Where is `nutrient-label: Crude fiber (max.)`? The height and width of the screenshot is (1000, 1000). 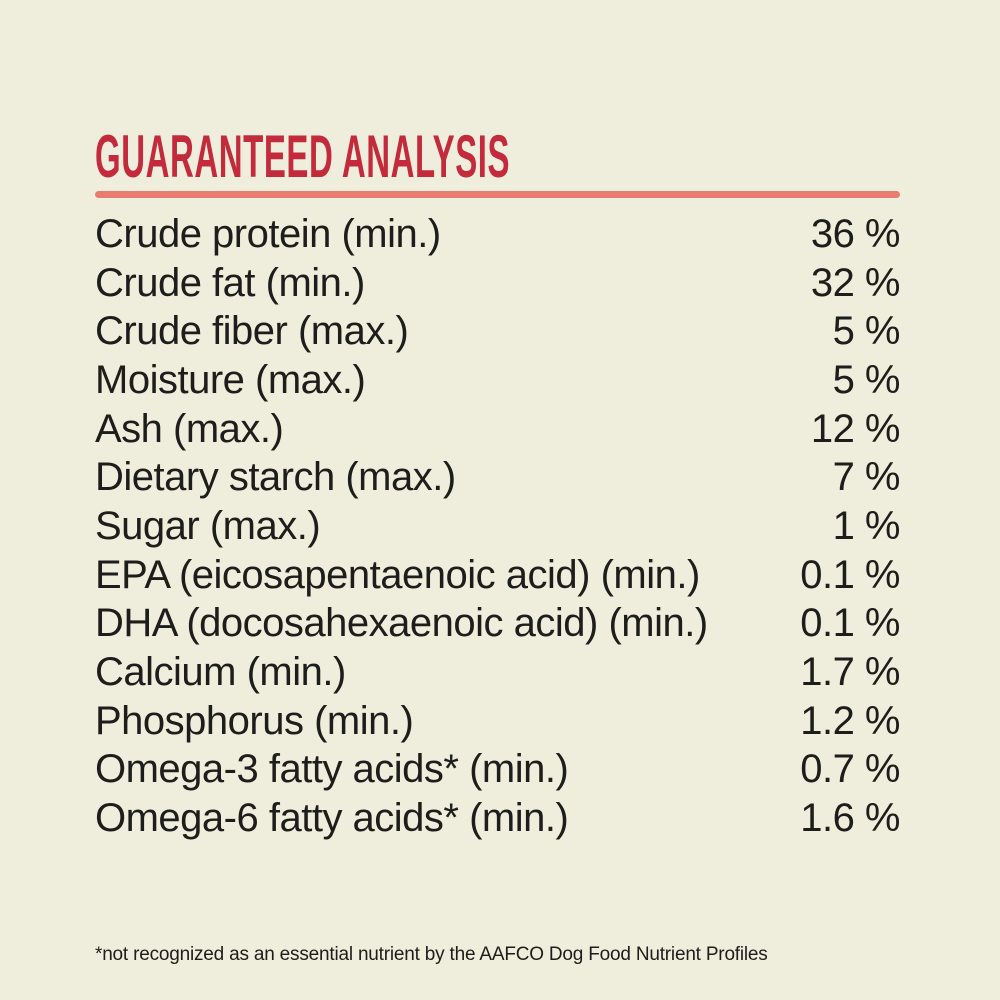 nutrient-label: Crude fiber (max.) is located at coordinates (252, 331).